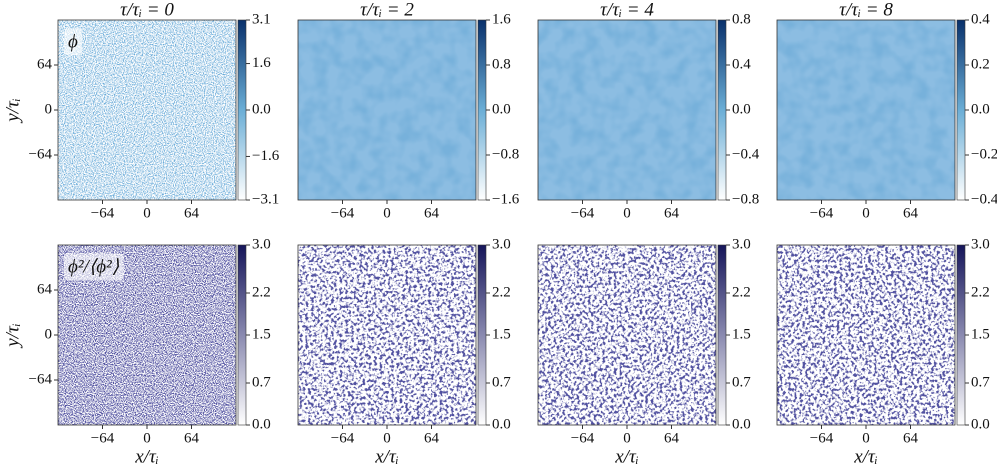 Image resolution: width=997 pixels, height=470 pixels. Describe the element at coordinates (984, 154) in the screenshot. I see `colorbar-tick-label: −0.2` at that location.